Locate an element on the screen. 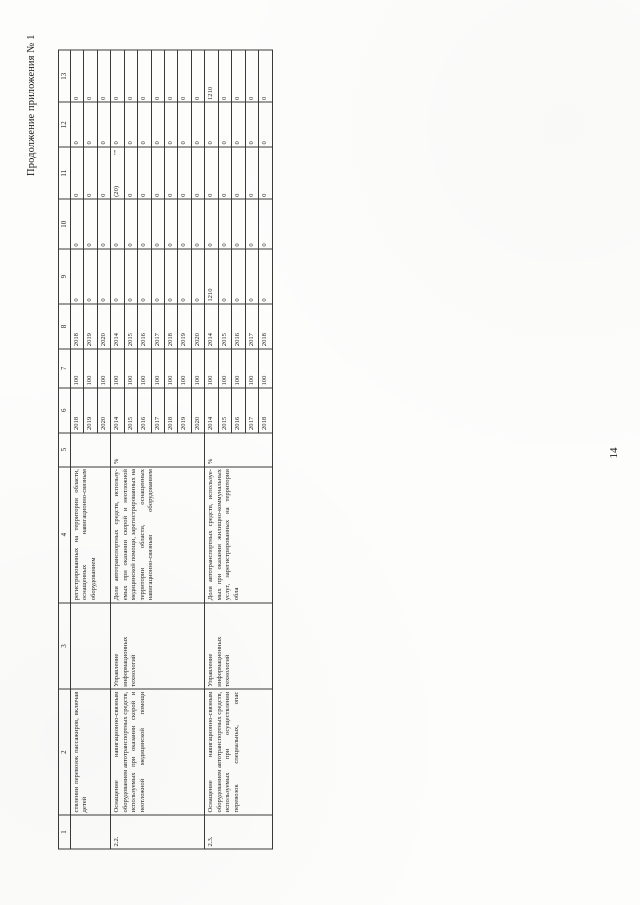  row-unit-cell is located at coordinates (90, 449).